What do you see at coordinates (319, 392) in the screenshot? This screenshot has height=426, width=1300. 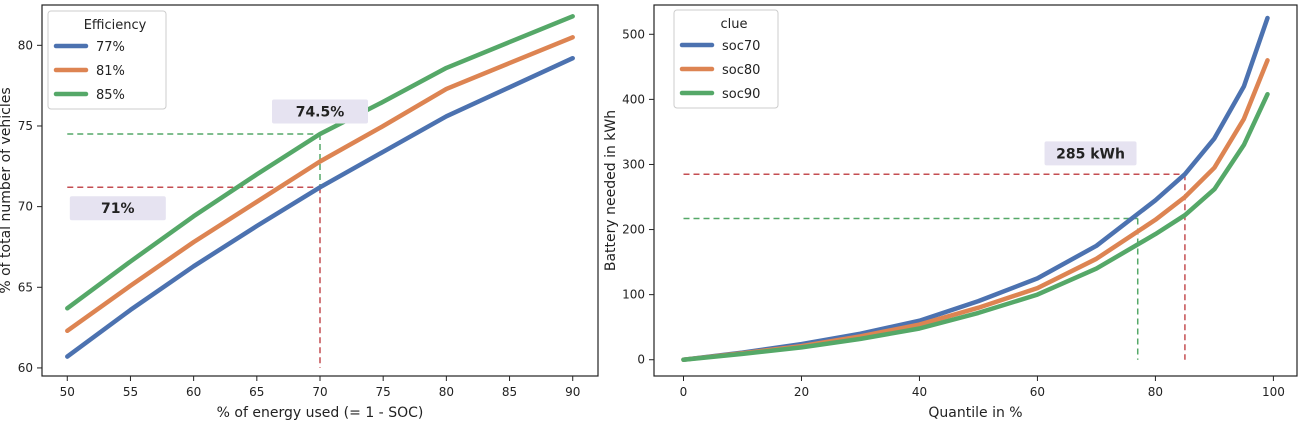 I see `chart-0-x-tick-label: 70` at bounding box center [319, 392].